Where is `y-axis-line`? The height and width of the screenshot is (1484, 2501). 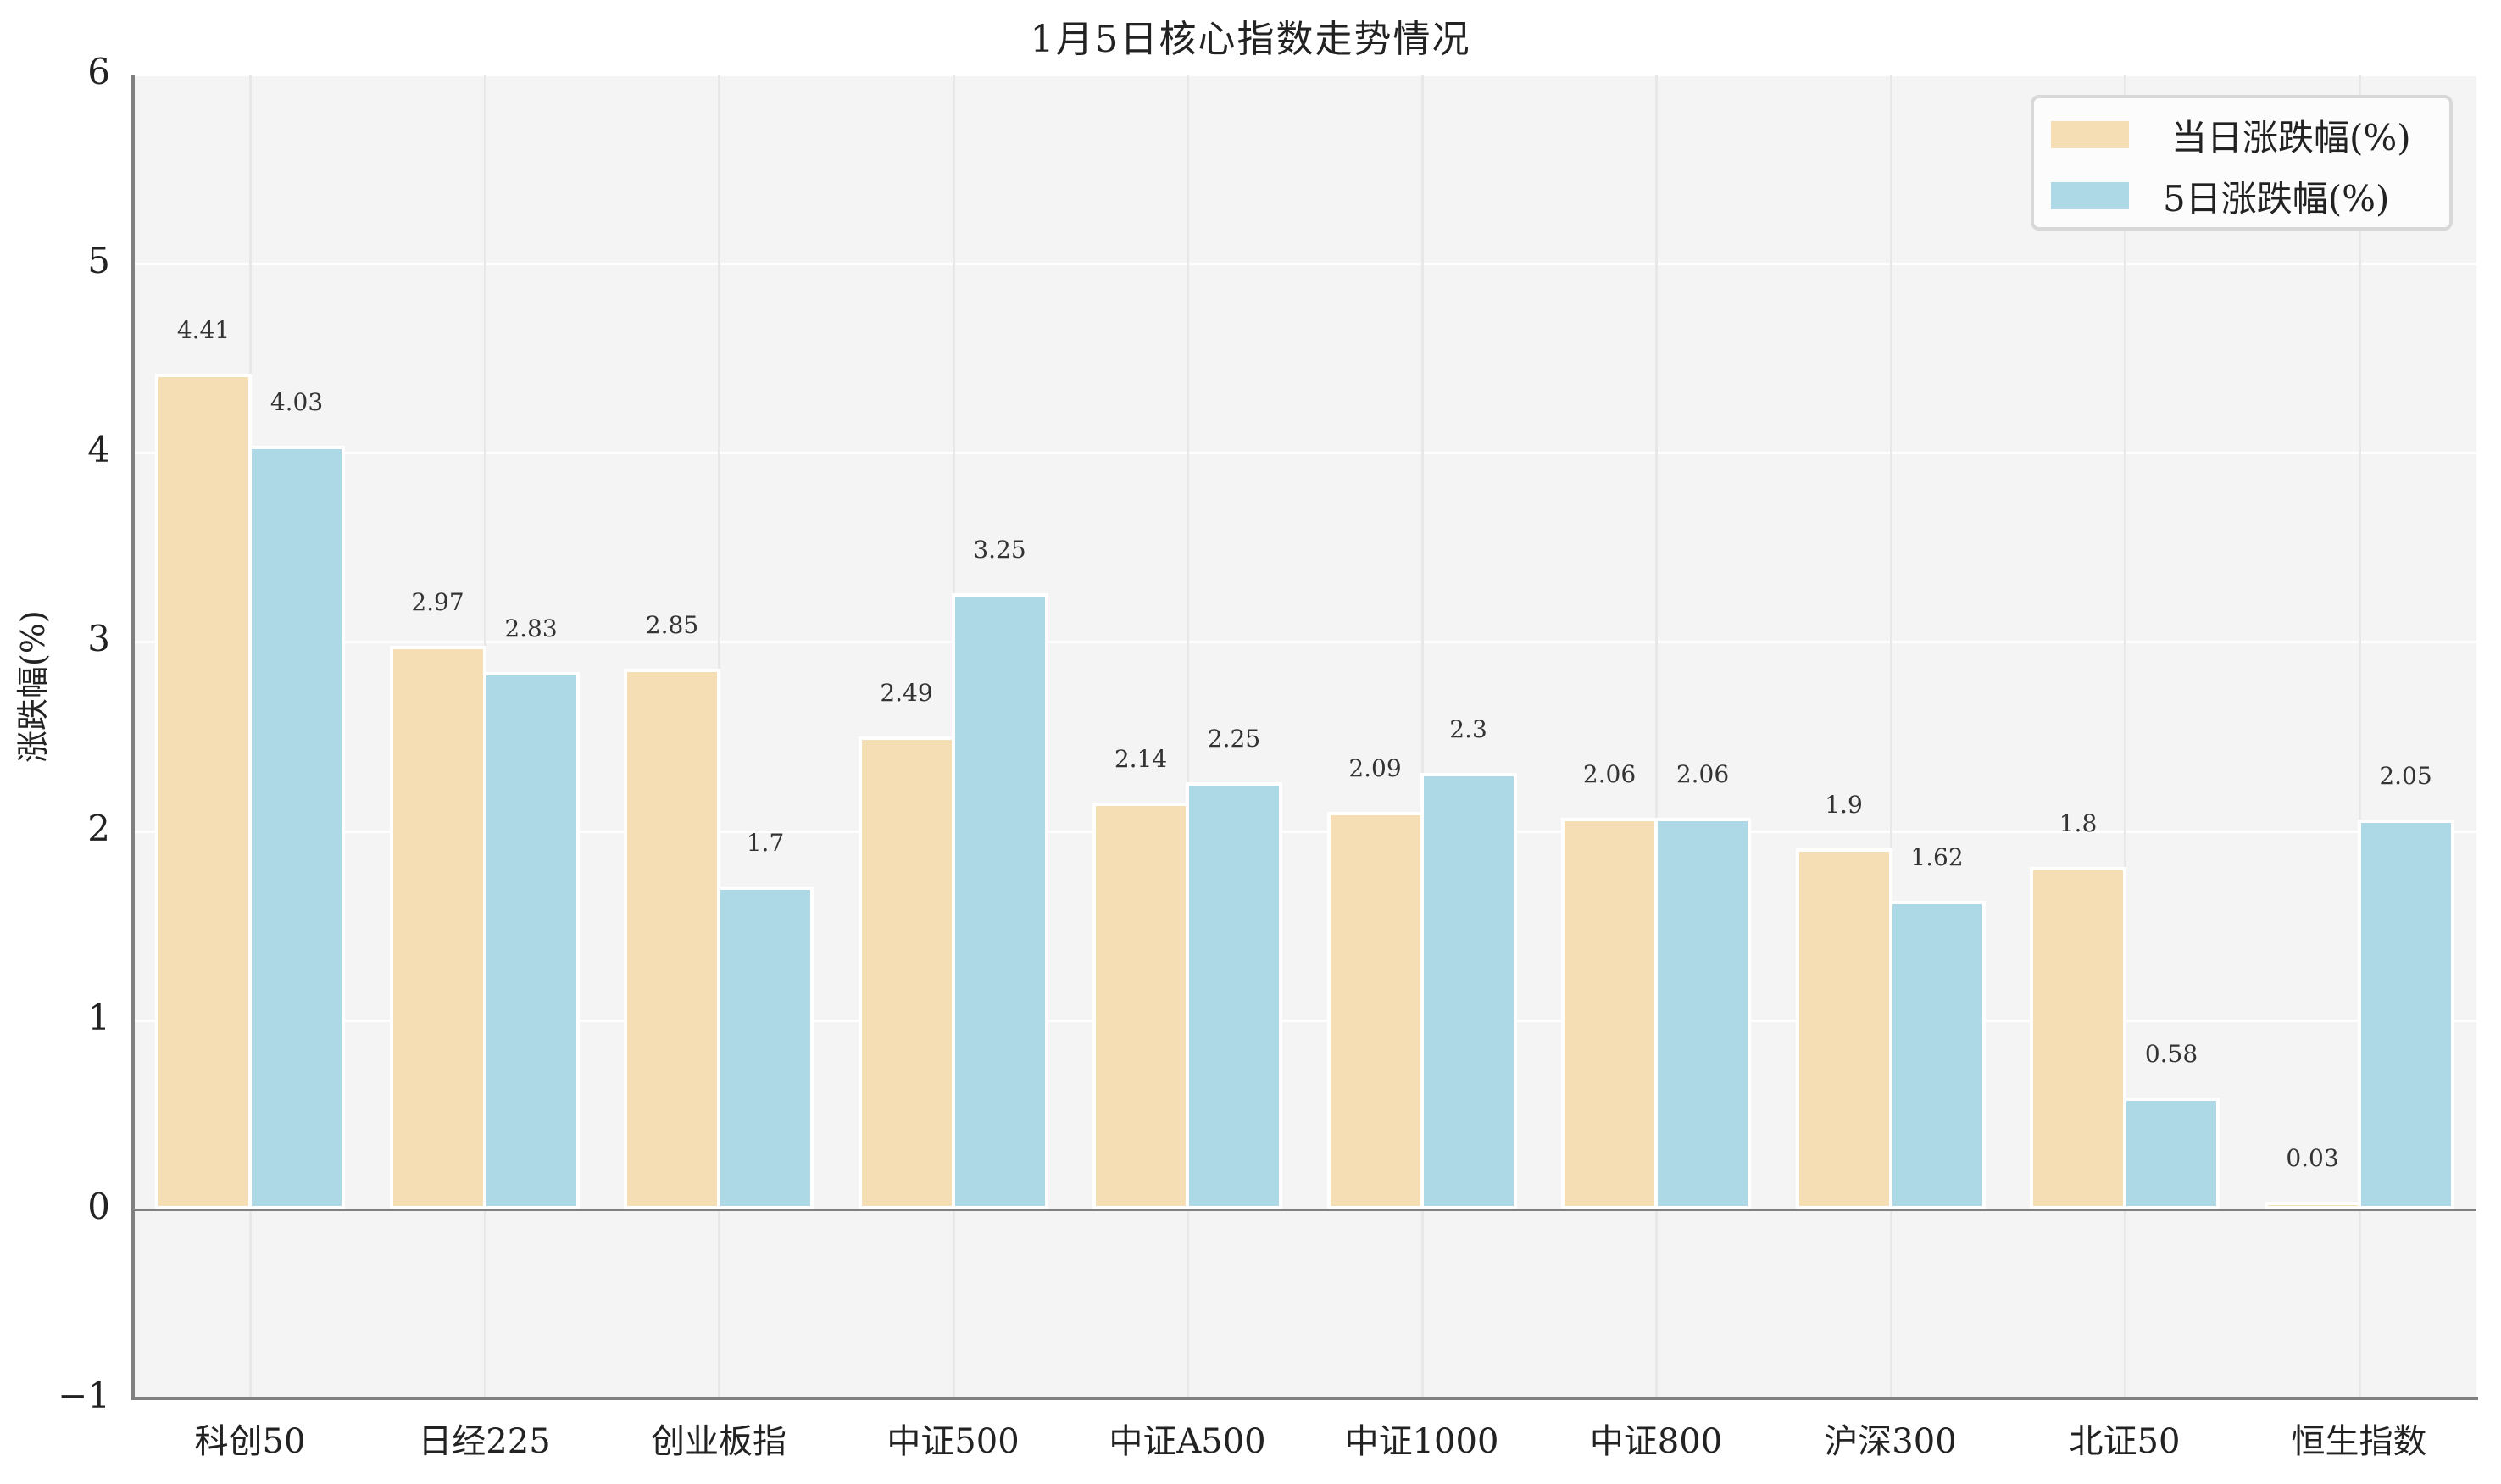 y-axis-line is located at coordinates (133, 738).